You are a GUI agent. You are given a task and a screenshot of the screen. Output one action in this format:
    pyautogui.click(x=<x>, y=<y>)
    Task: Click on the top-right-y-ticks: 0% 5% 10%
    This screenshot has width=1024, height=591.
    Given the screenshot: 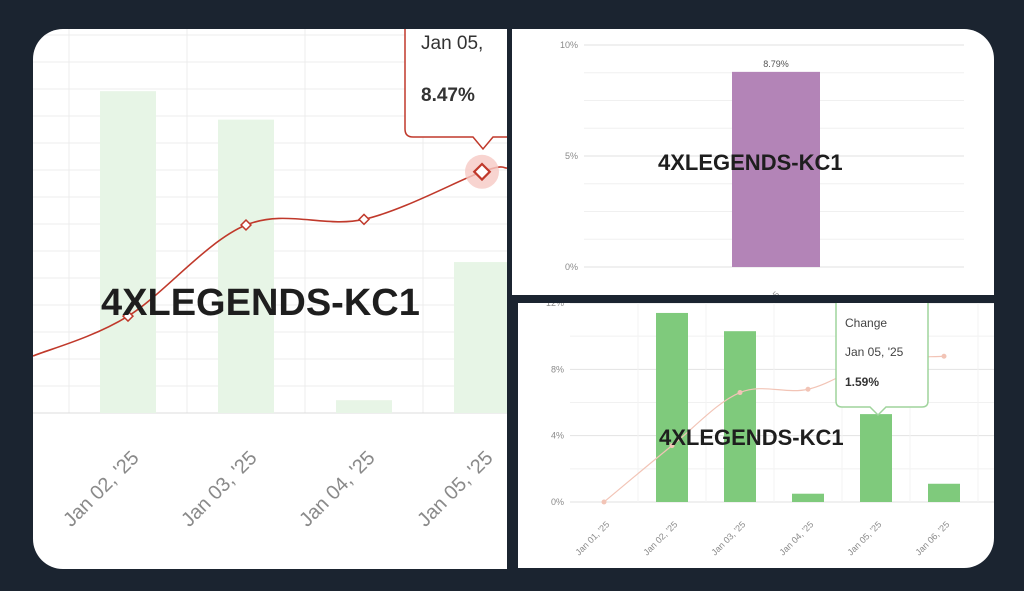 What is the action you would take?
    pyautogui.click(x=569, y=156)
    